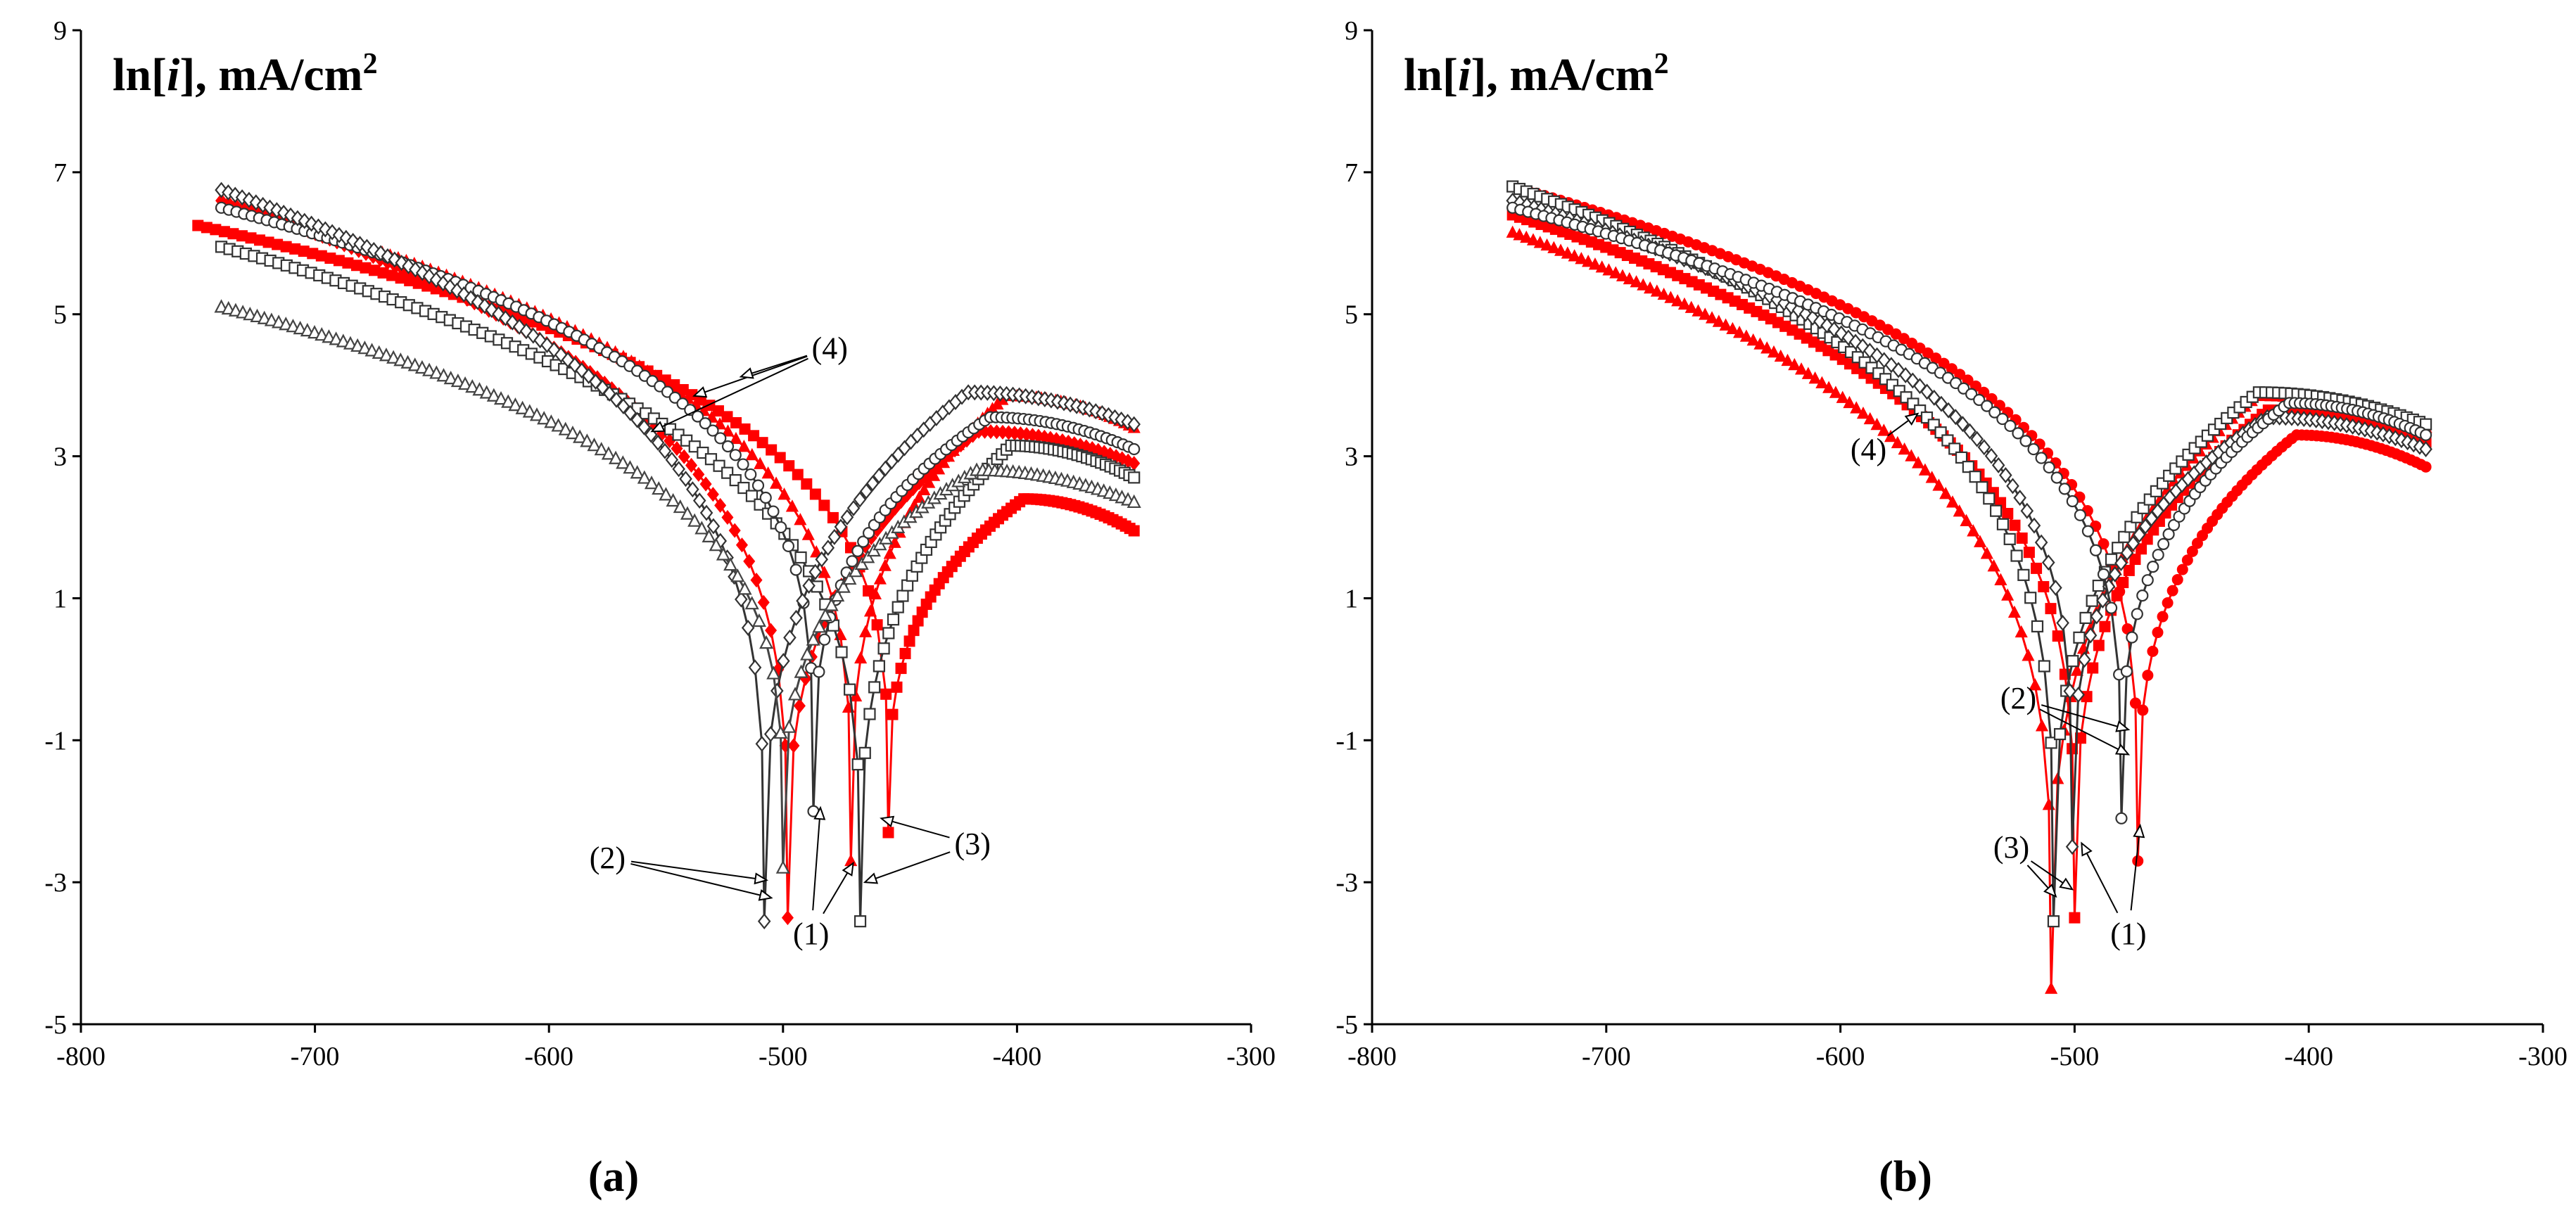 Image resolution: width=2576 pixels, height=1217 pixels. What do you see at coordinates (1351, 315) in the screenshot?
I see `y-tick-label: 5` at bounding box center [1351, 315].